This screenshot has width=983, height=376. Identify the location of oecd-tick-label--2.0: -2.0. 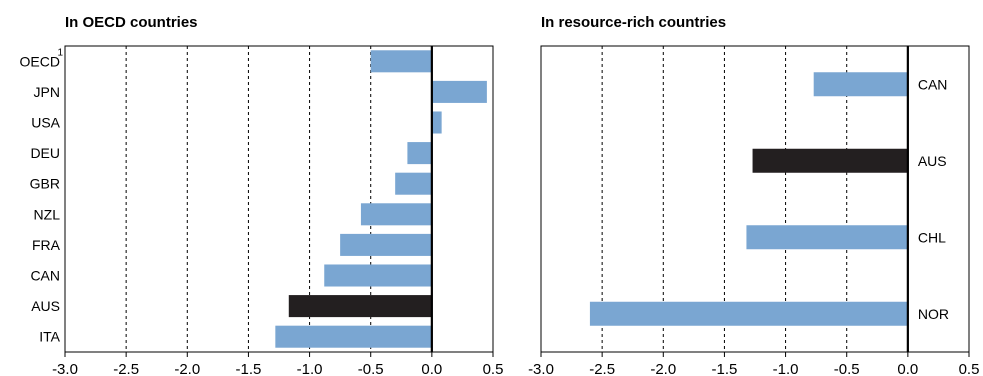
(187, 368).